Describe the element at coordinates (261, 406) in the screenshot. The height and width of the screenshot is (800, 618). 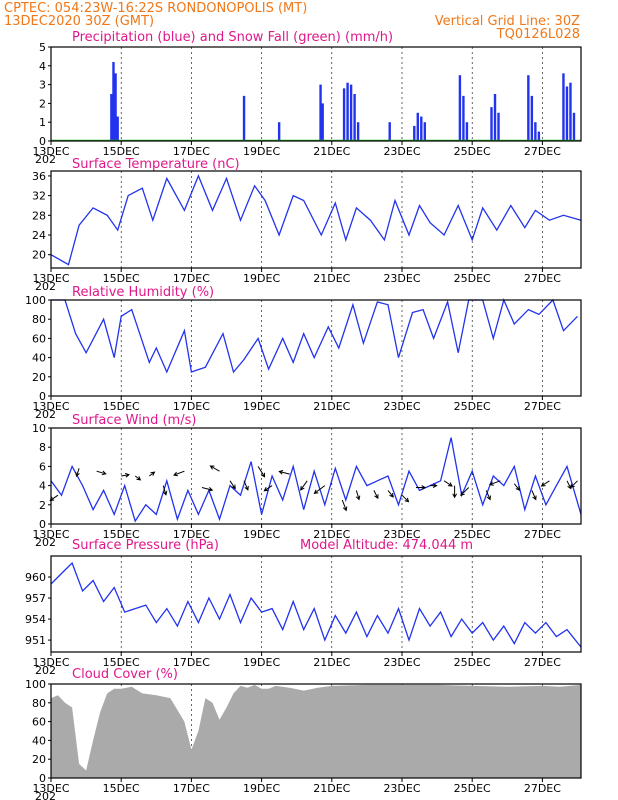
I see `rh-xtick-label: 19DEC` at that location.